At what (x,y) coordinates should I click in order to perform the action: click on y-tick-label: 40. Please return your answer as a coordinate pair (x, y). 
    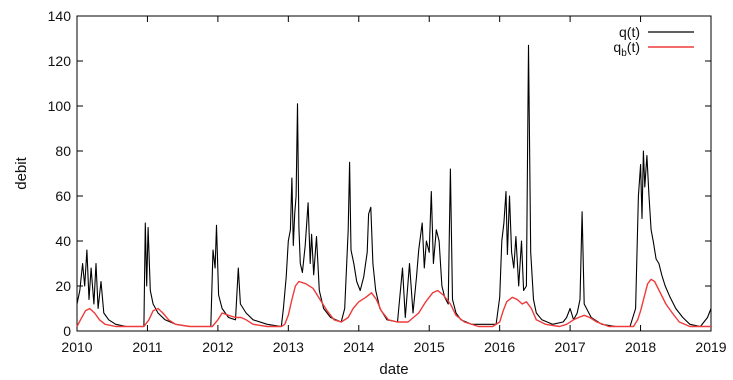
    Looking at the image, I should click on (63, 241).